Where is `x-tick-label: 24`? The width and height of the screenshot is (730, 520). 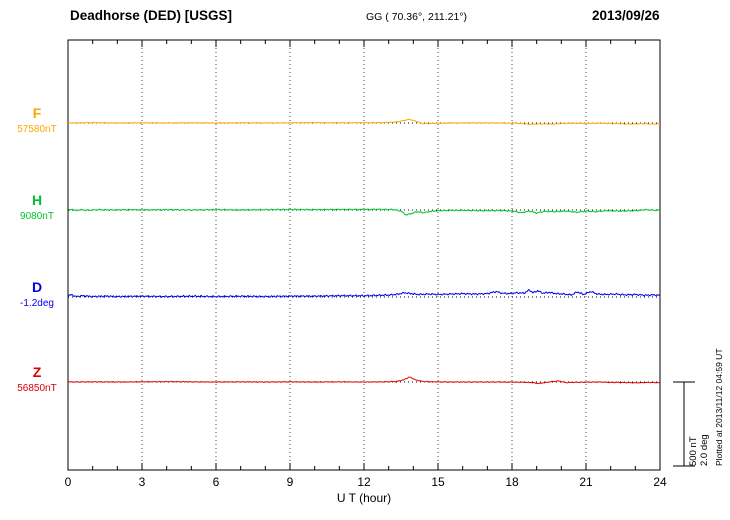
x-tick-label: 24 is located at coordinates (660, 482).